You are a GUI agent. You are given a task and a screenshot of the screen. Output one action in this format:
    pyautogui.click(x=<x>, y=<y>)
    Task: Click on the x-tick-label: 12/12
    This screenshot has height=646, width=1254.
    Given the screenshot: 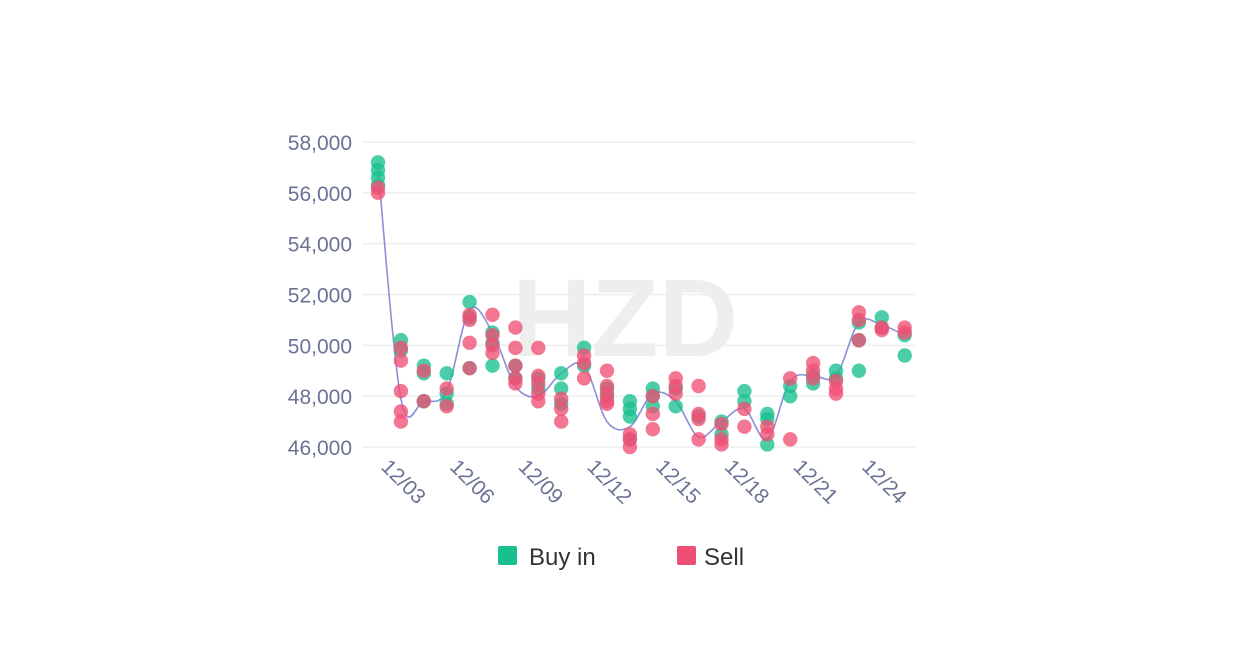 What is the action you would take?
    pyautogui.click(x=609, y=481)
    